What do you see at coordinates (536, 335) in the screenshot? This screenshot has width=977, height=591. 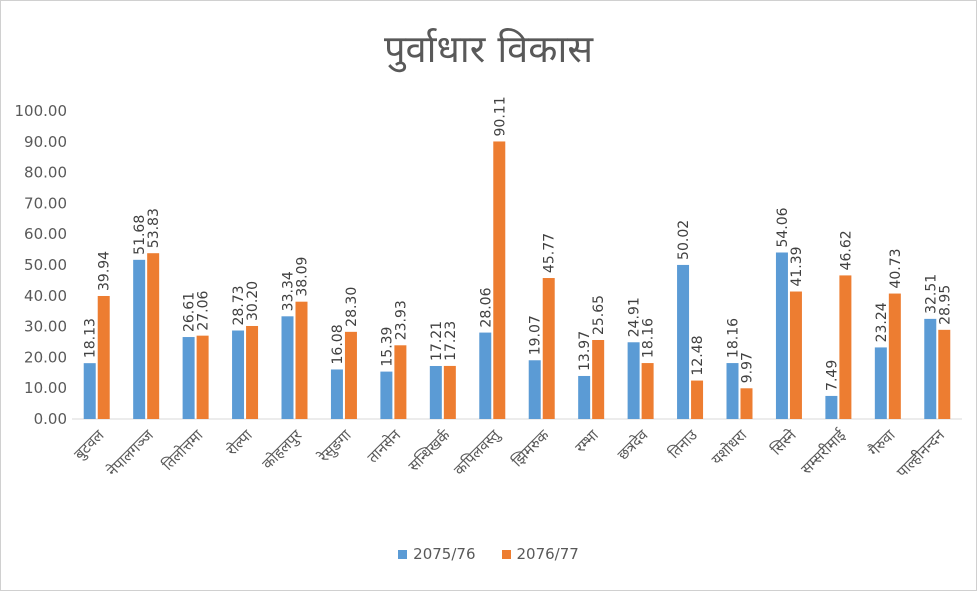 I see `data-label: 19.07` at bounding box center [536, 335].